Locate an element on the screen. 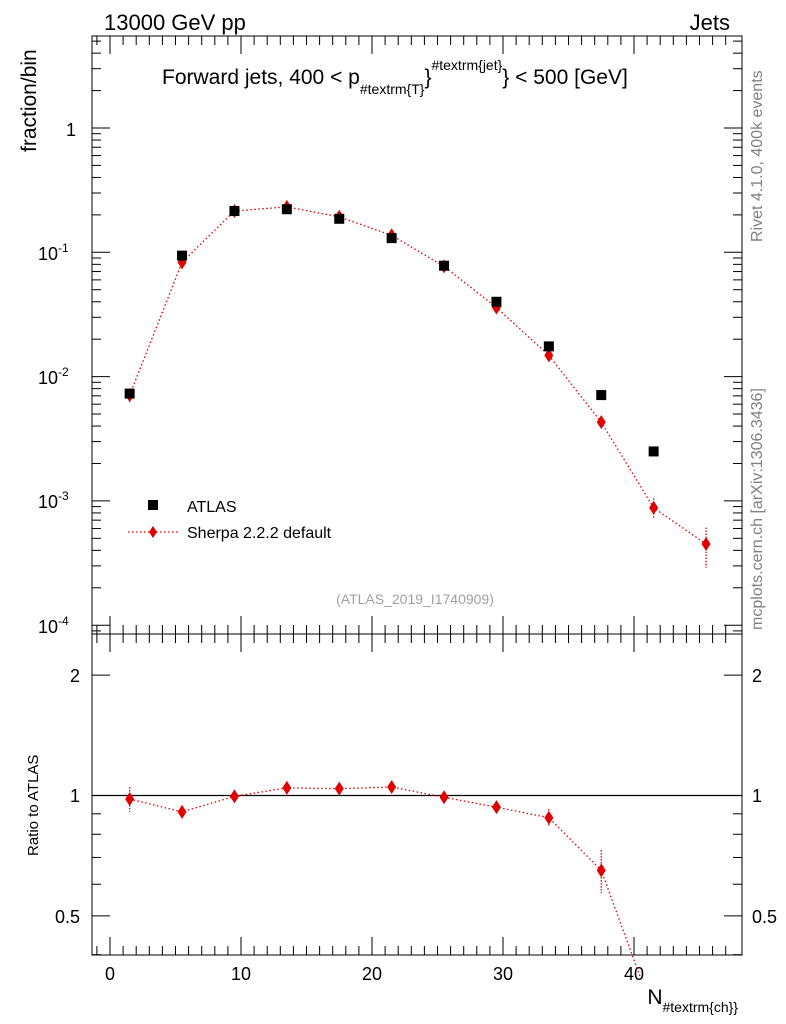  ratio-y-tick-label-right-0.5: 0.5 is located at coordinates (764, 917).